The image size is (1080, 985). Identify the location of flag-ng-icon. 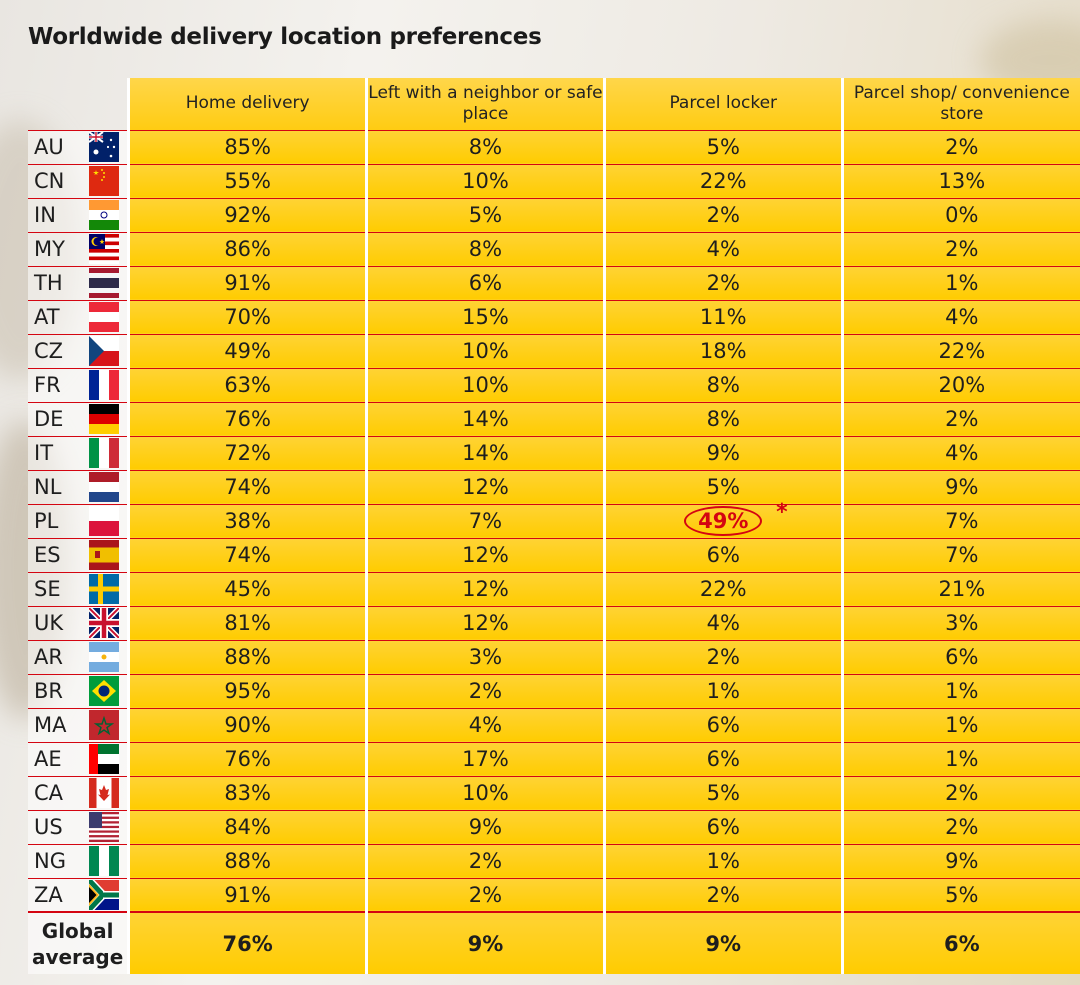
(104, 861).